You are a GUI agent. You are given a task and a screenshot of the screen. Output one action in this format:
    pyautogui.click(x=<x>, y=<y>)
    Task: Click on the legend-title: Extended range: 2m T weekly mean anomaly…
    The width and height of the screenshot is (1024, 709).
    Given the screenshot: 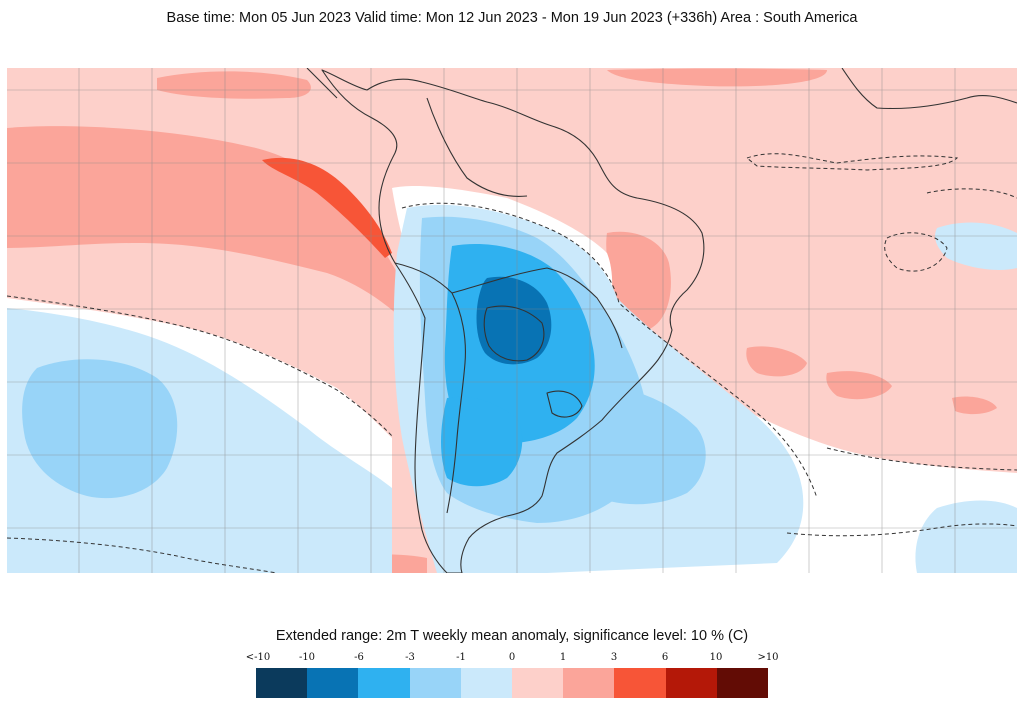 What is the action you would take?
    pyautogui.click(x=512, y=636)
    